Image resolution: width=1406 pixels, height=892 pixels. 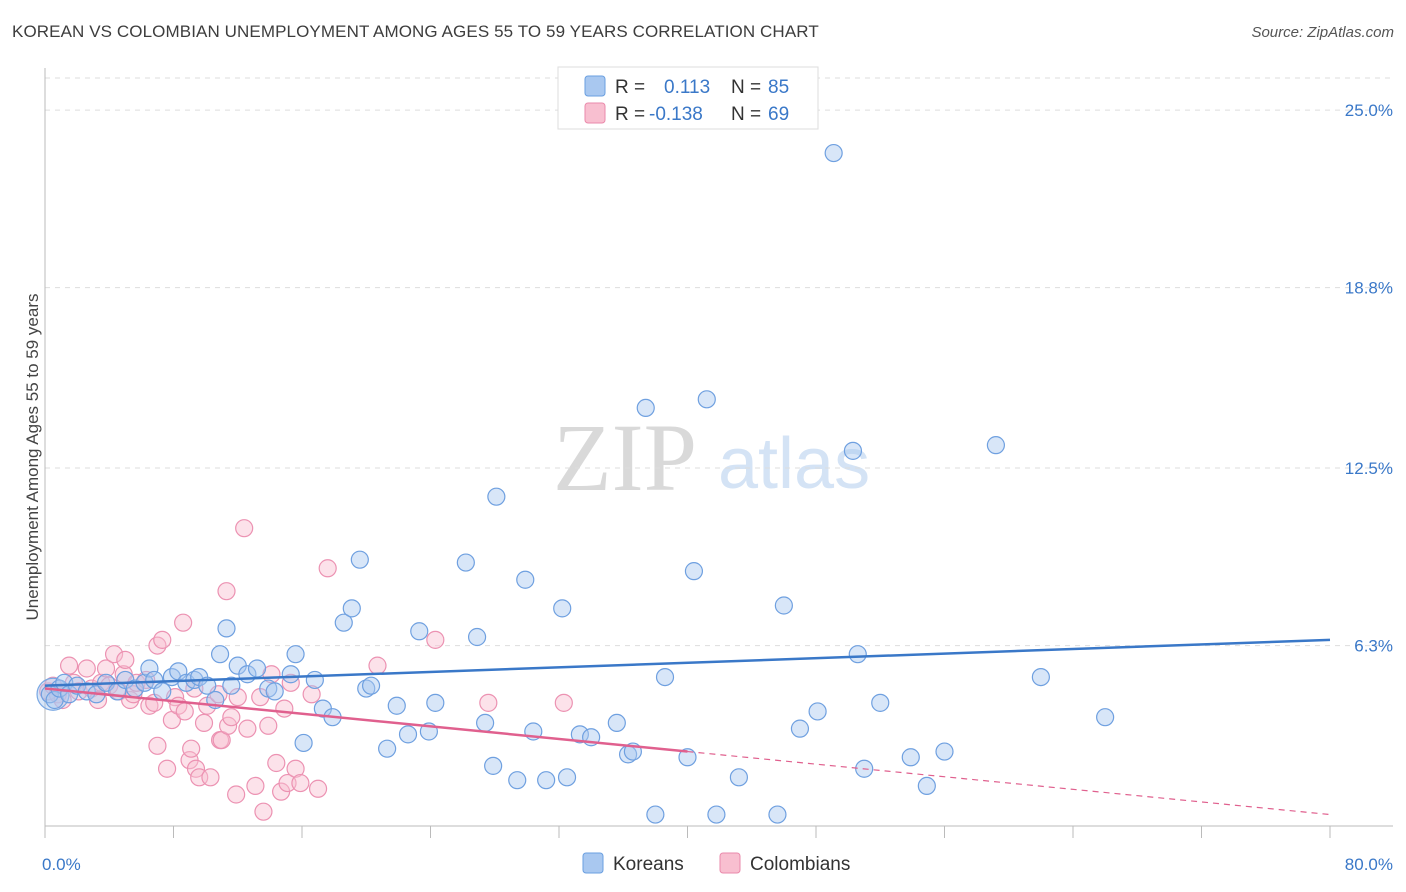 I want to click on colombian-trend-extension, so click(x=1009, y=783).